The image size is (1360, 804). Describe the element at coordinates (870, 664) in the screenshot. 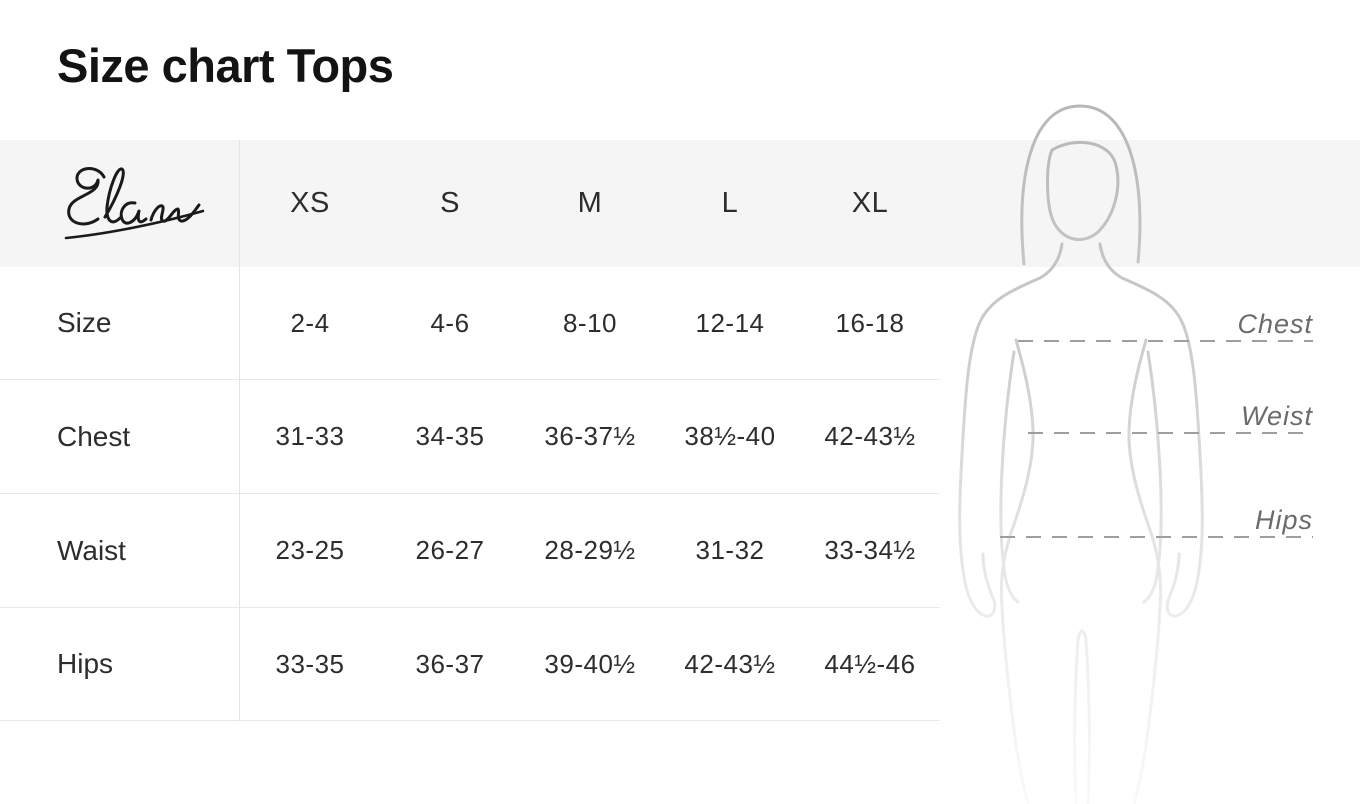

I see `cell-hips-xl: 44½-46` at that location.